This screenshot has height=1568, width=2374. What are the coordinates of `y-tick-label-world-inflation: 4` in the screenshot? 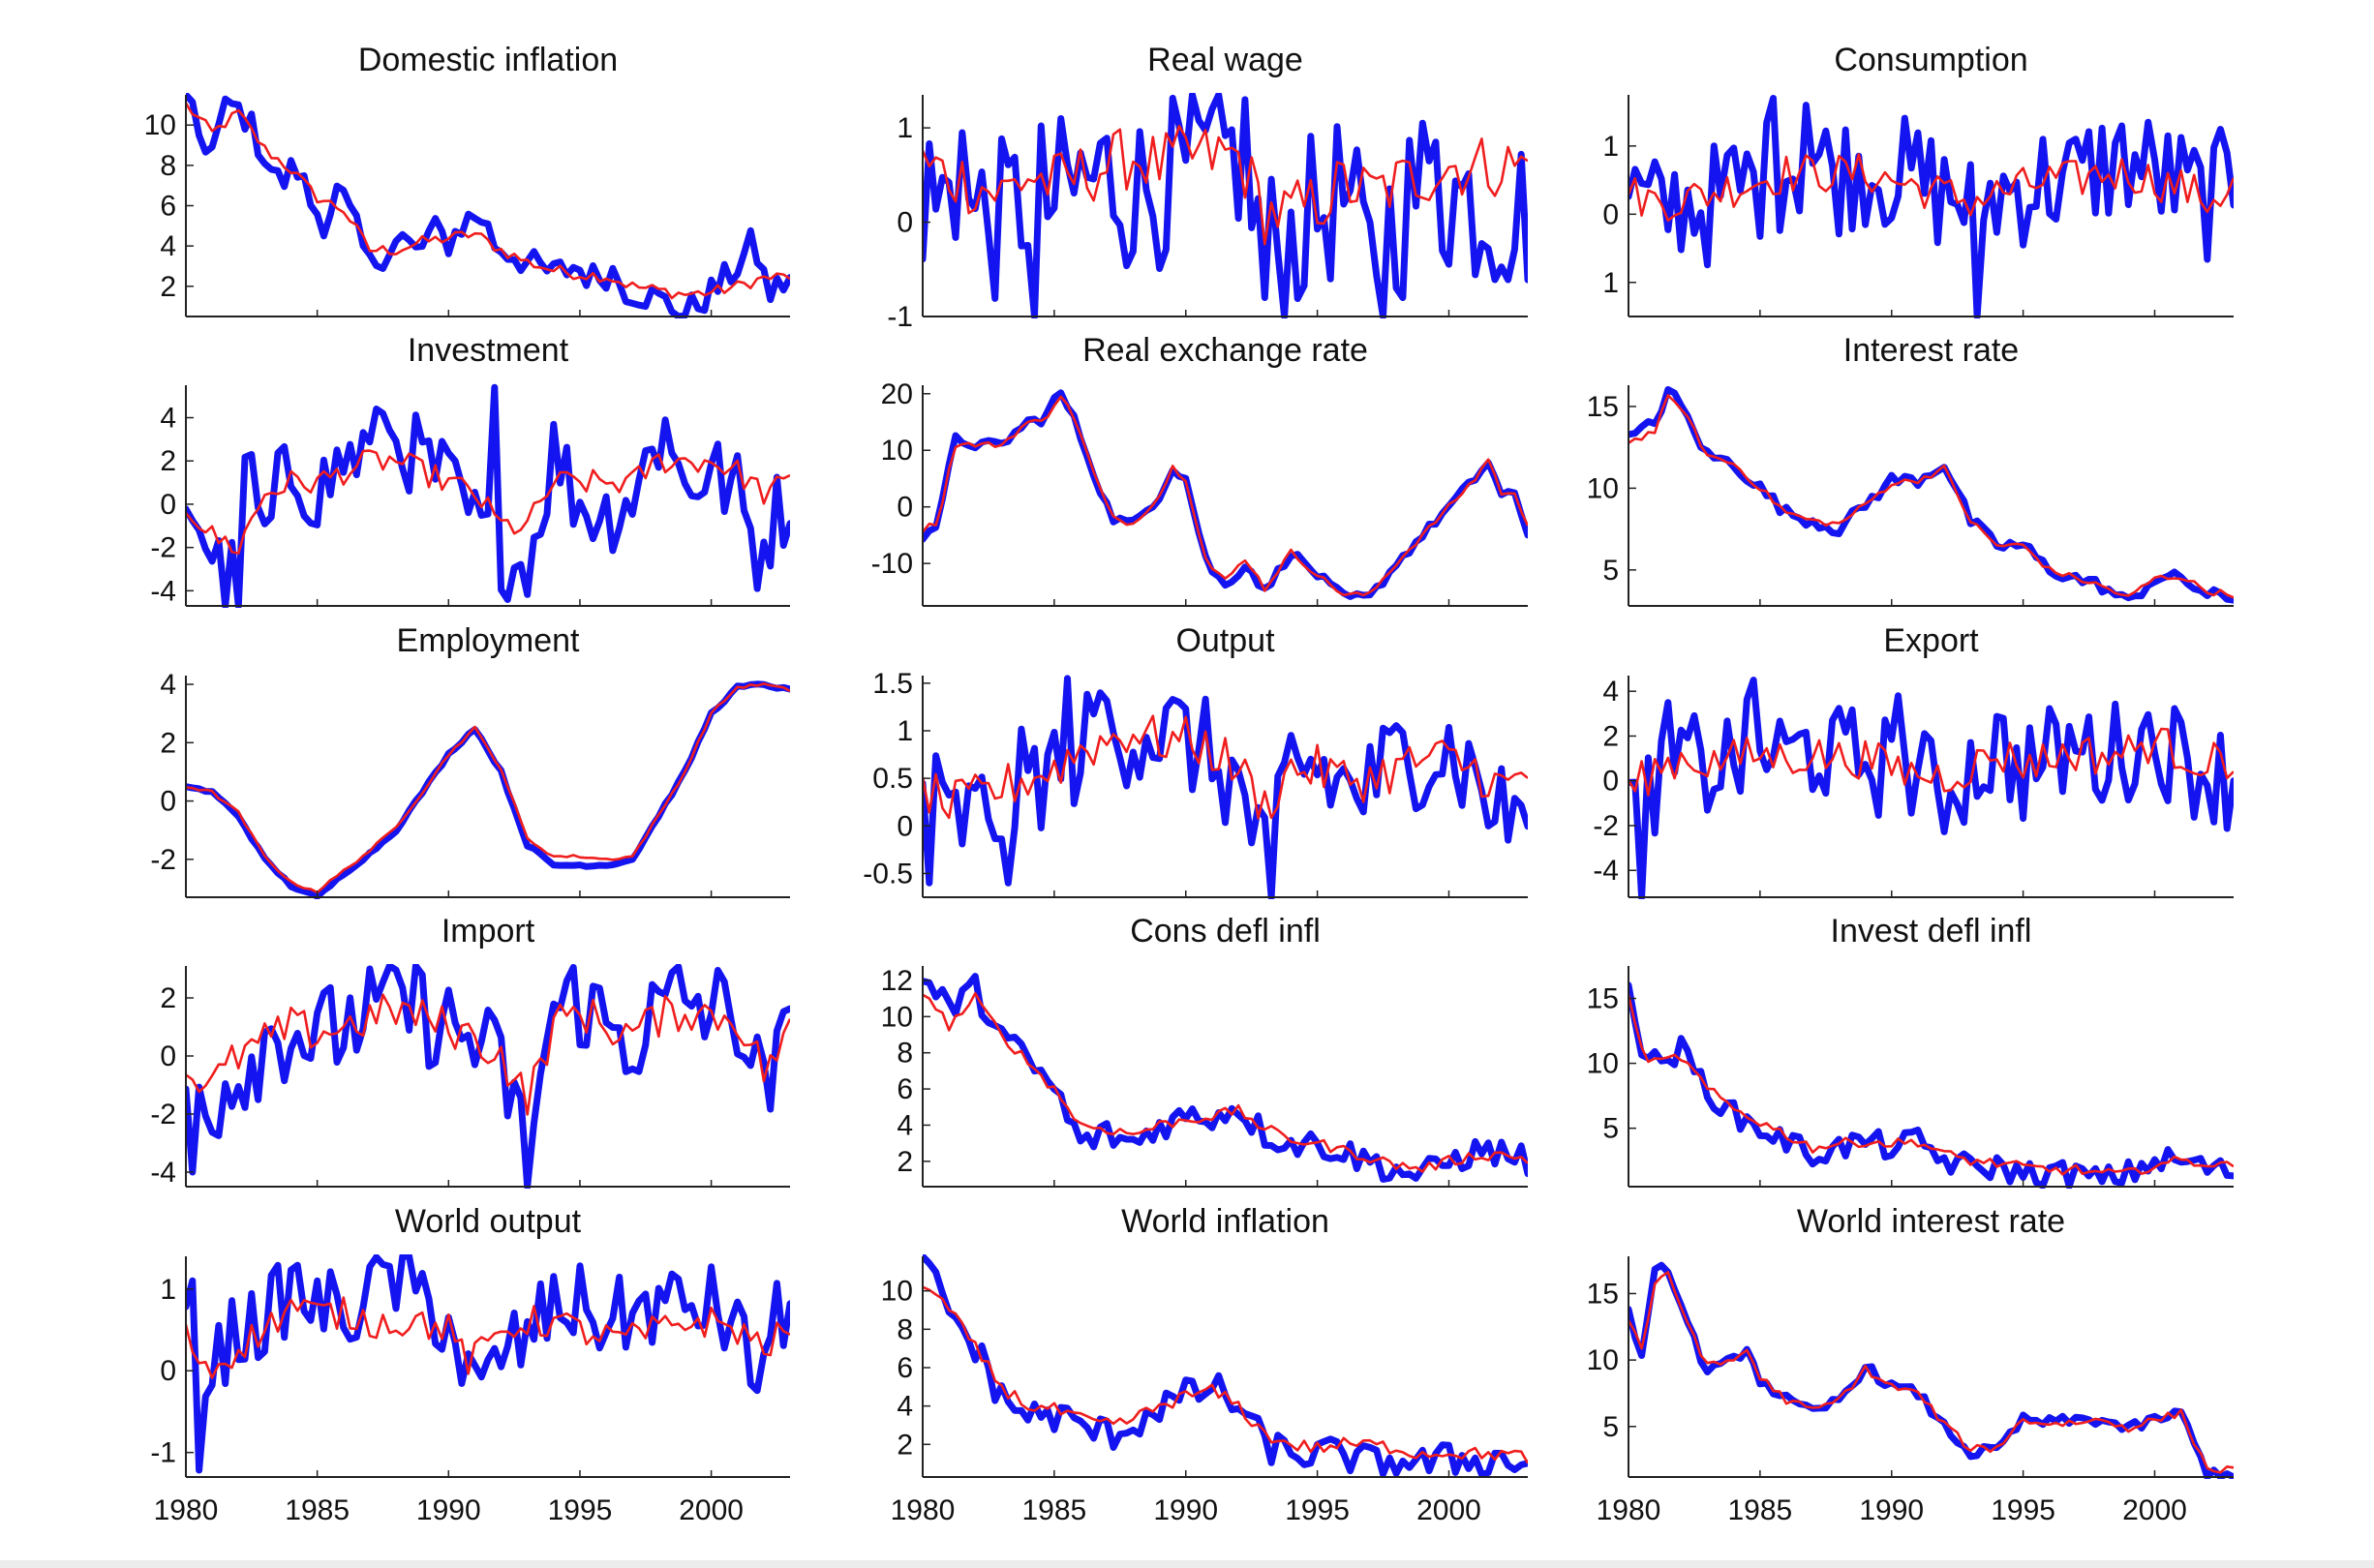 It's located at (905, 1407).